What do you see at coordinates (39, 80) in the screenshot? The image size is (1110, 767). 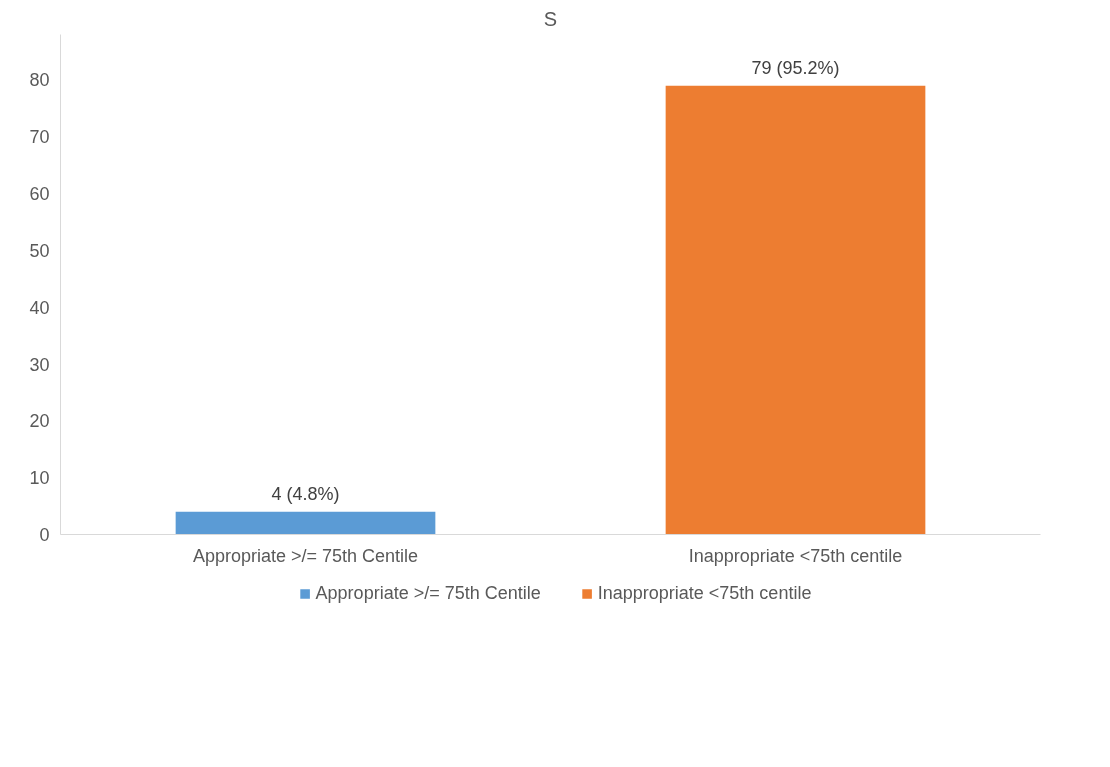 I see `y-tick-label: 80` at bounding box center [39, 80].